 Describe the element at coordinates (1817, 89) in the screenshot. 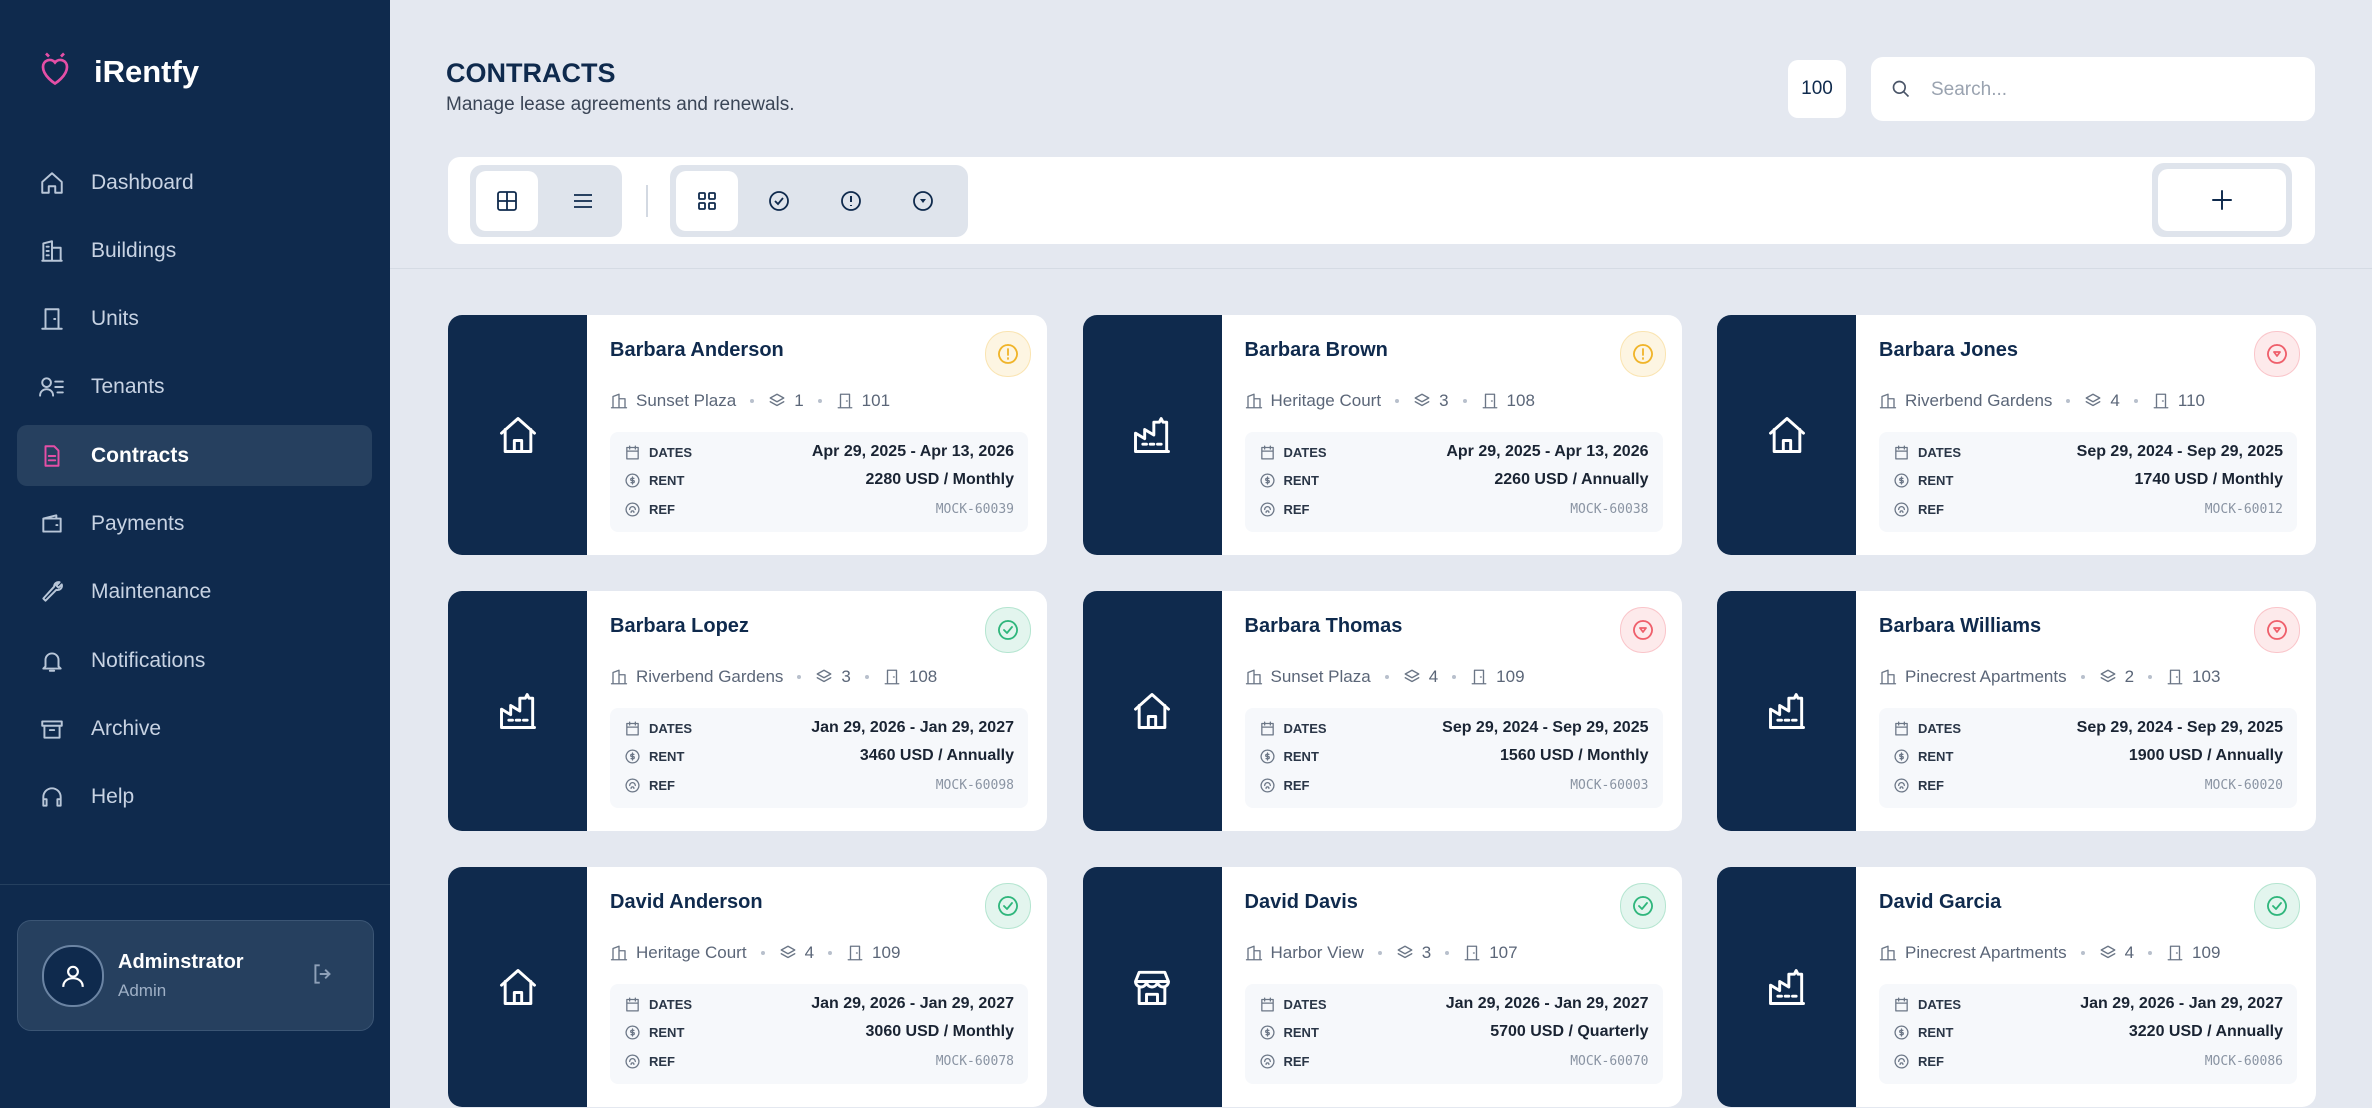

I see `count-badge: 100` at that location.